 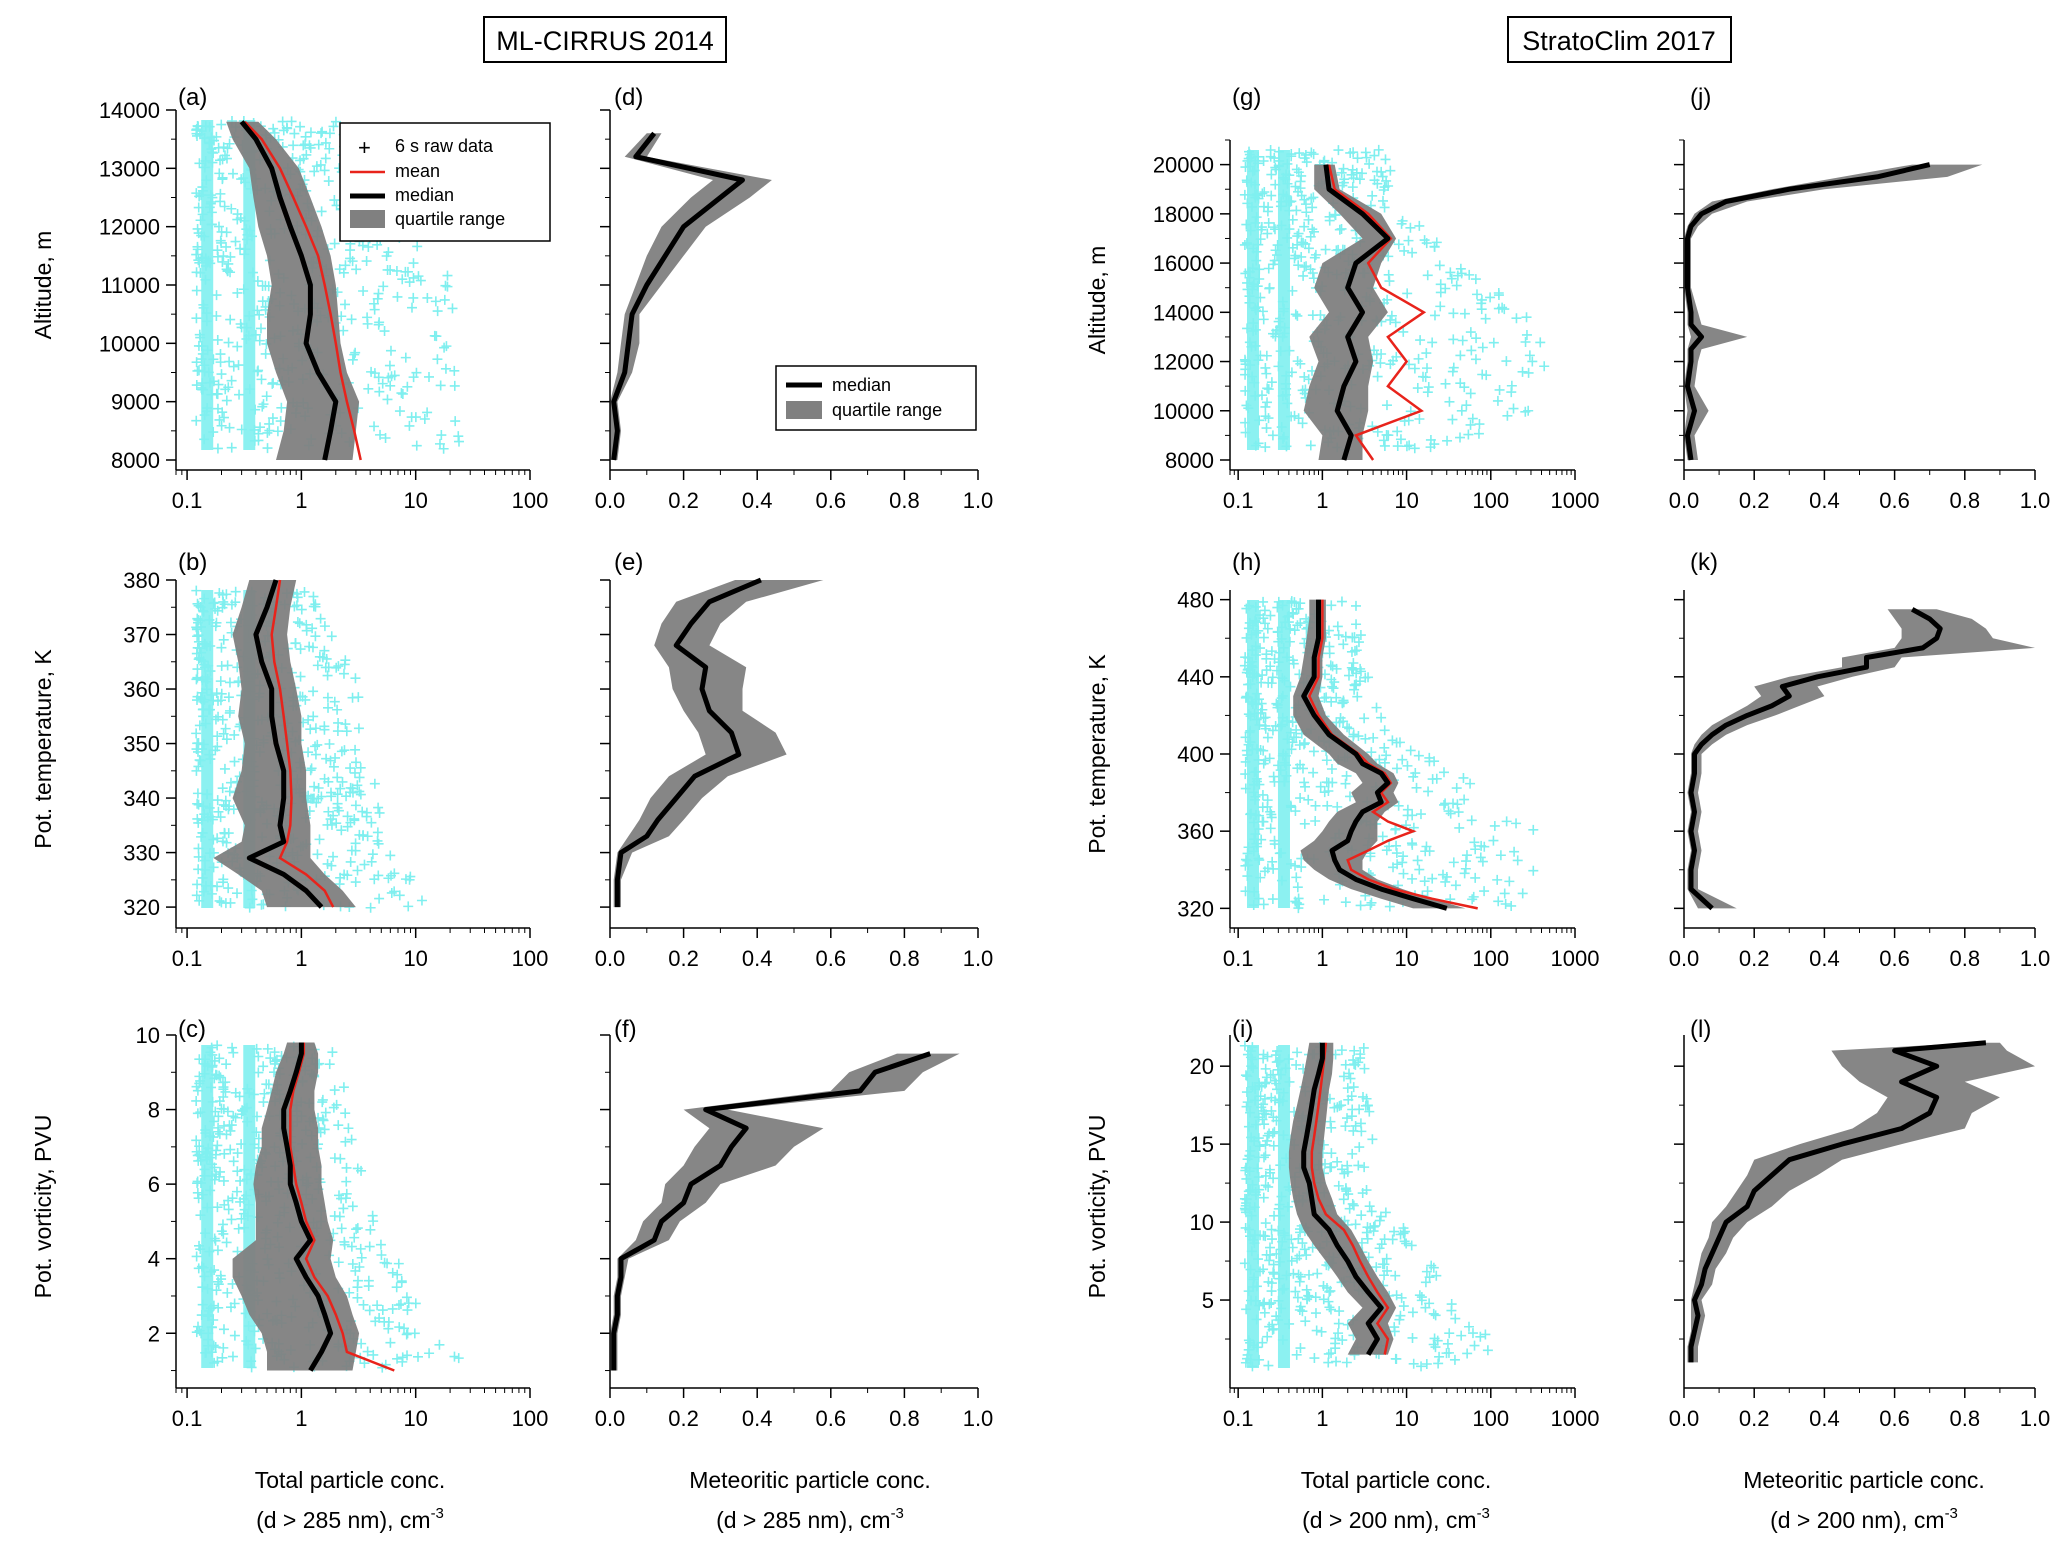 What do you see at coordinates (141, 853) in the screenshot?
I see `y-tick-label: 330` at bounding box center [141, 853].